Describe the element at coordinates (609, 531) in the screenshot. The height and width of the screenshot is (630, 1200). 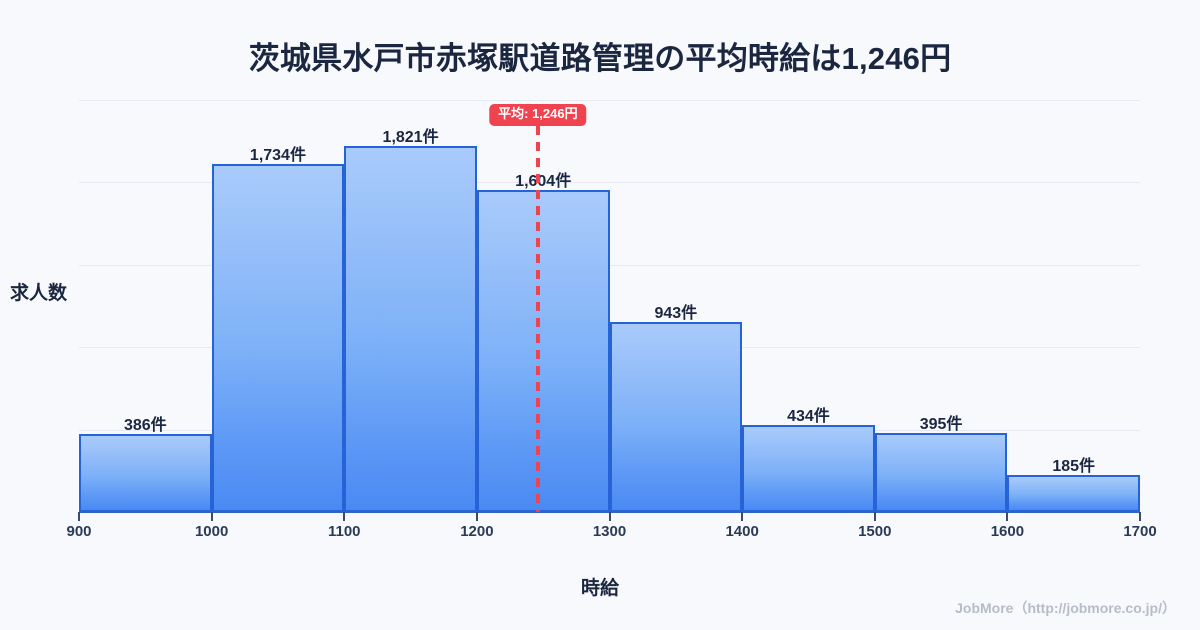
I see `x-axis-tick-label: 1300` at that location.